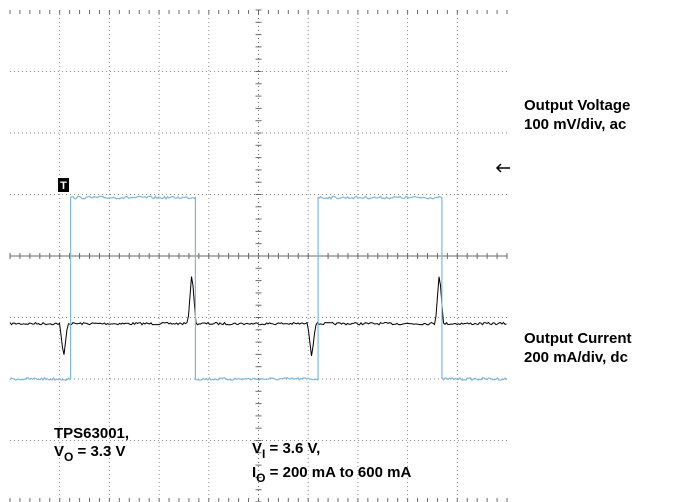 The height and width of the screenshot is (502, 677). Describe the element at coordinates (258, 316) in the screenshot. I see `output-voltage-trace` at that location.